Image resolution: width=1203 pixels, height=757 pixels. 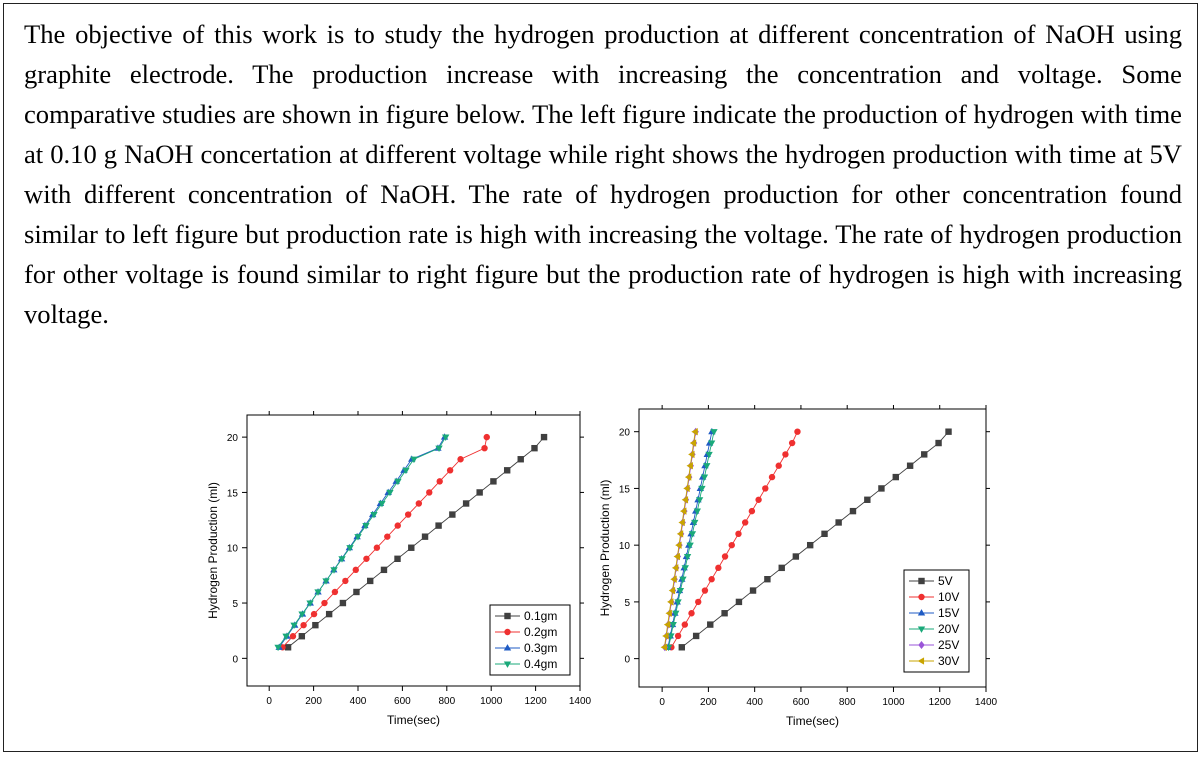 What do you see at coordinates (948, 597) in the screenshot?
I see `legend-label: 10V` at bounding box center [948, 597].